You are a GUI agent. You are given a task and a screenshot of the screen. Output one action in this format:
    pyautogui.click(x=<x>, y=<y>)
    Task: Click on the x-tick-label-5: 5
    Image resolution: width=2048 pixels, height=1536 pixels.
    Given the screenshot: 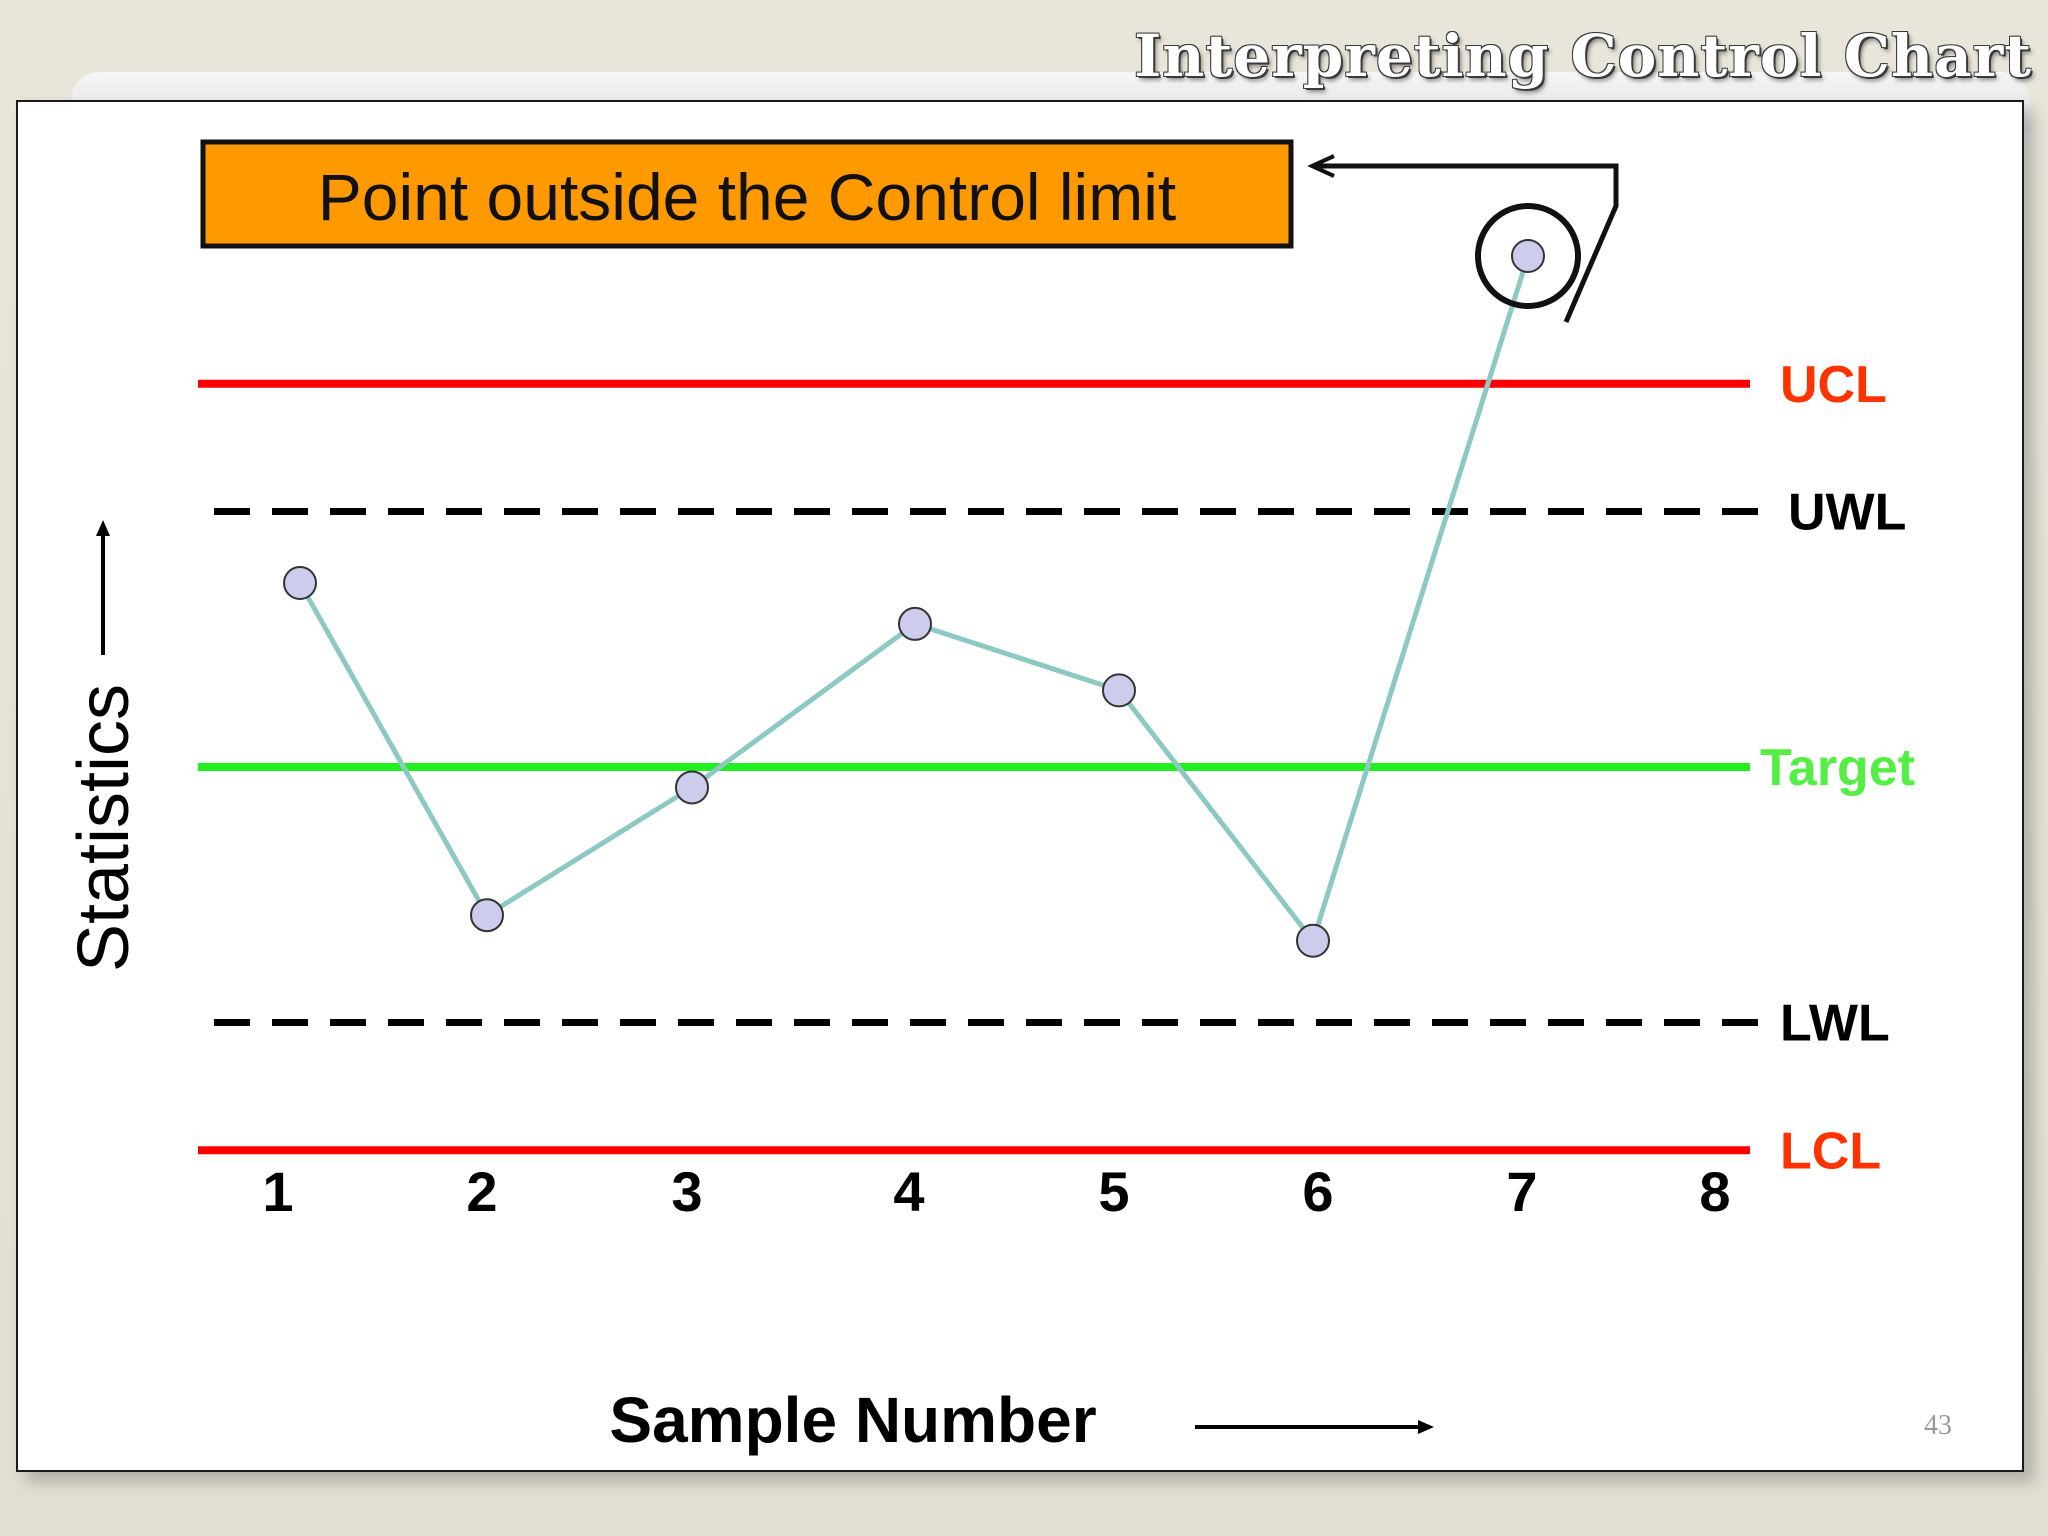 What is the action you would take?
    pyautogui.click(x=1113, y=1191)
    